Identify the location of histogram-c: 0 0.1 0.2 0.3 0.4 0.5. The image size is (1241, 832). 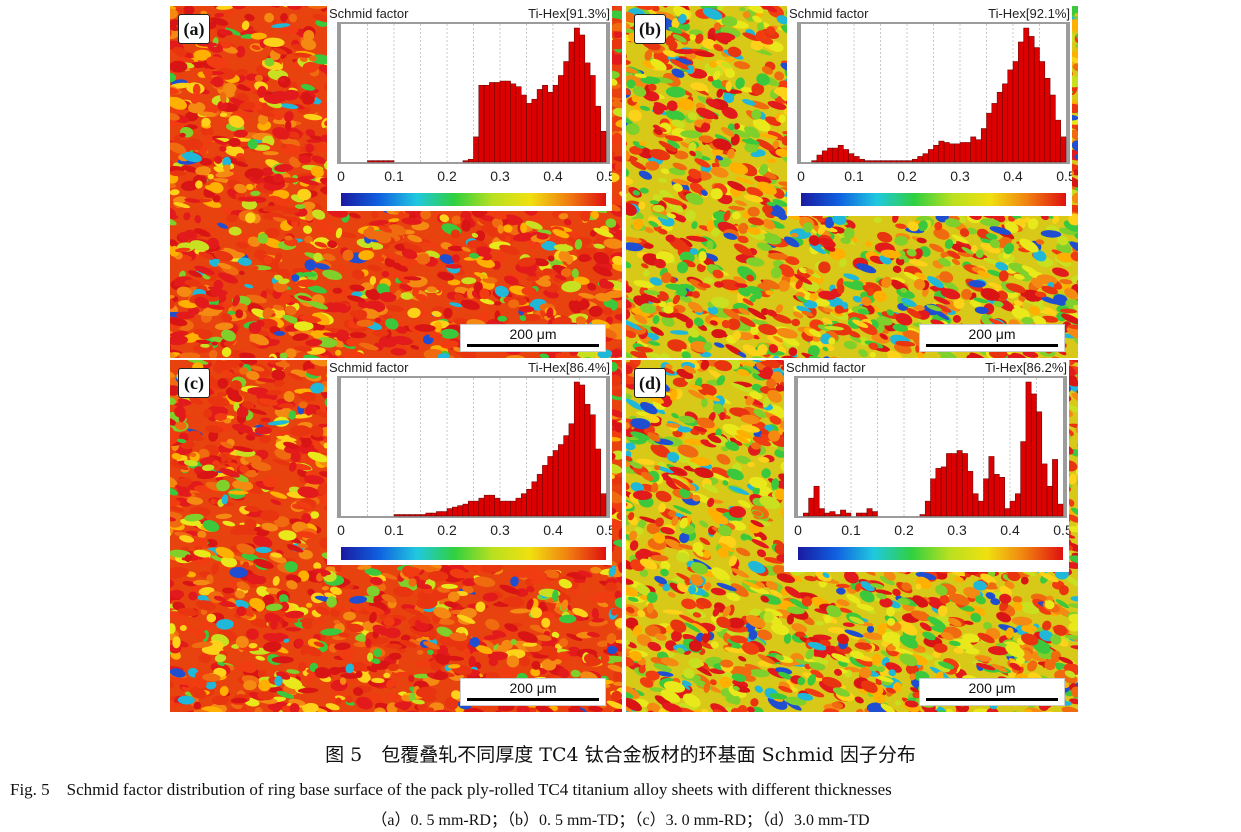
(474, 457).